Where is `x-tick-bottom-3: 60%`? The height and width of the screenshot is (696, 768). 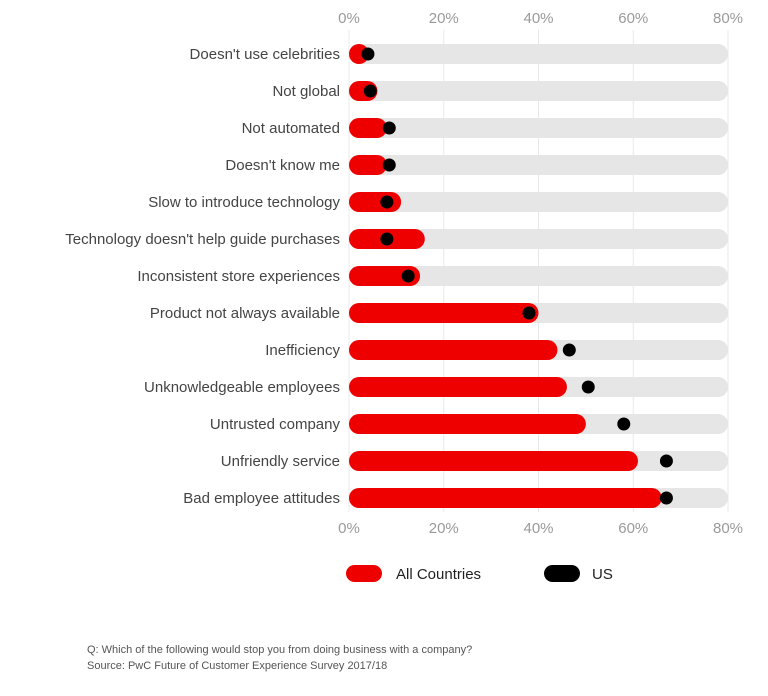 x-tick-bottom-3: 60% is located at coordinates (633, 528).